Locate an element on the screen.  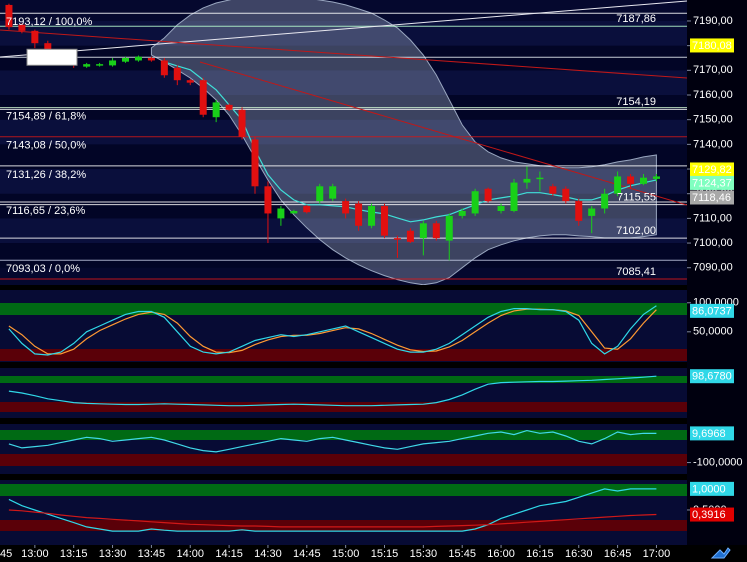
level-label: 7116,65 / 23,6% is located at coordinates (46, 211).